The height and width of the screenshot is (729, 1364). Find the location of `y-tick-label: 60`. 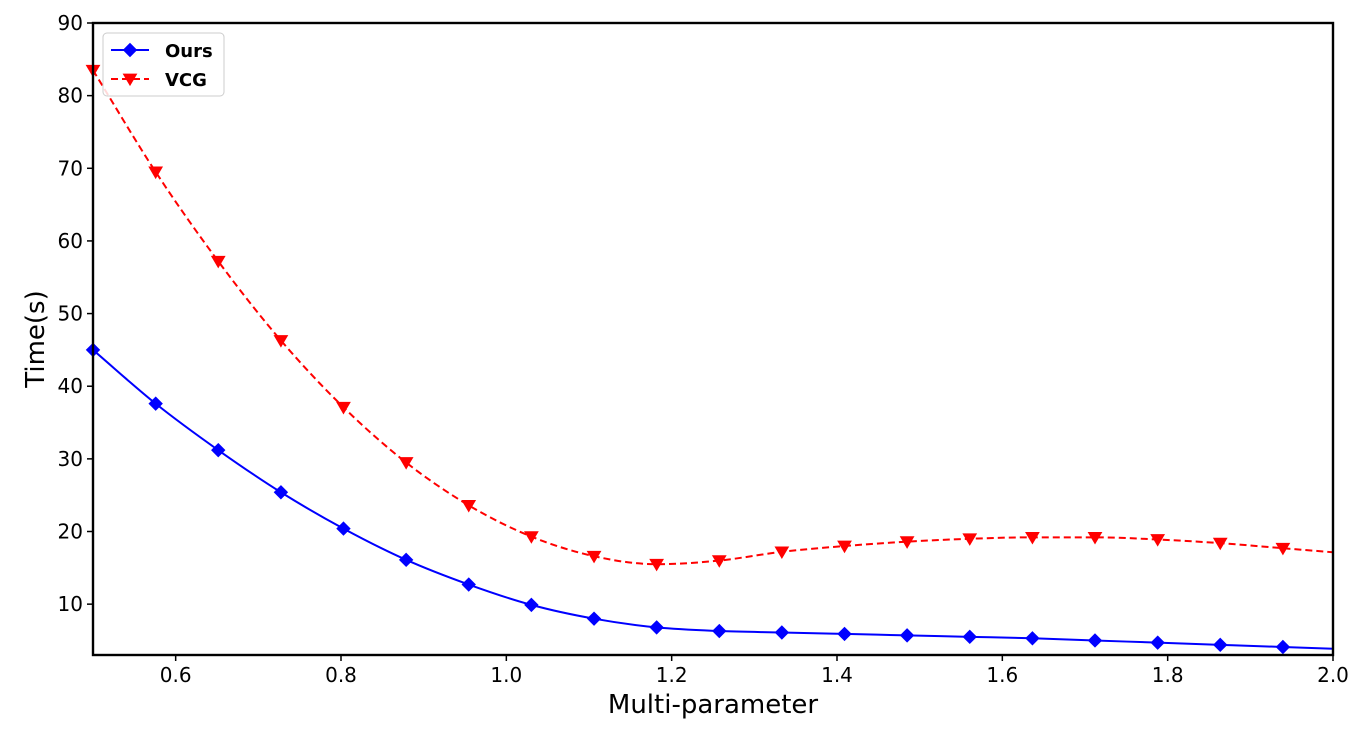

y-tick-label: 60 is located at coordinates (70, 241).